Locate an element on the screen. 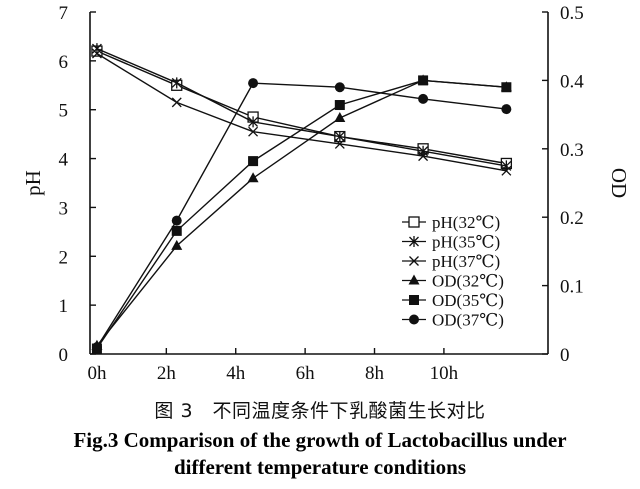 The image size is (640, 489). left-tick-label: 6 is located at coordinates (64, 62).